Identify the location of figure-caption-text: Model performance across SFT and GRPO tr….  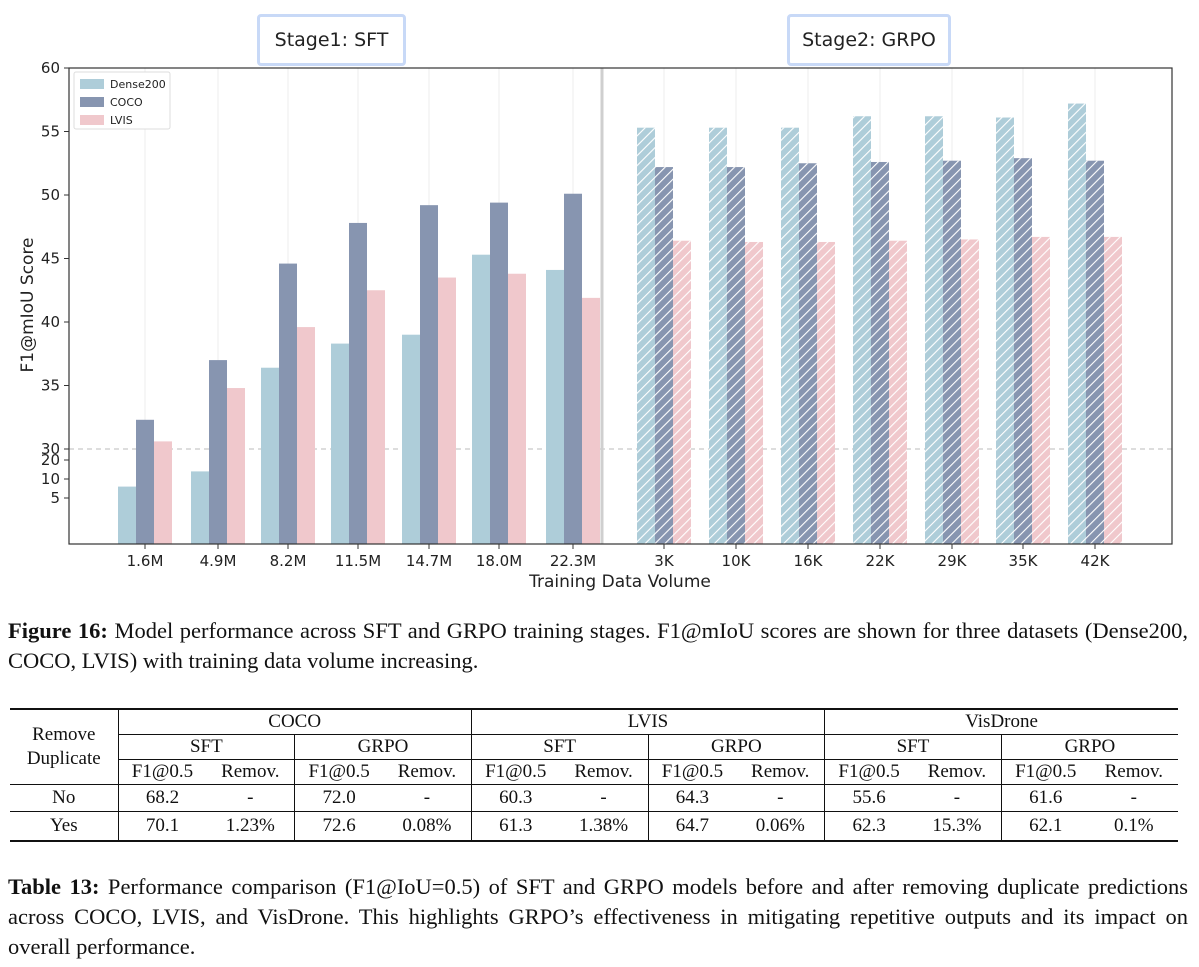
(598, 645).